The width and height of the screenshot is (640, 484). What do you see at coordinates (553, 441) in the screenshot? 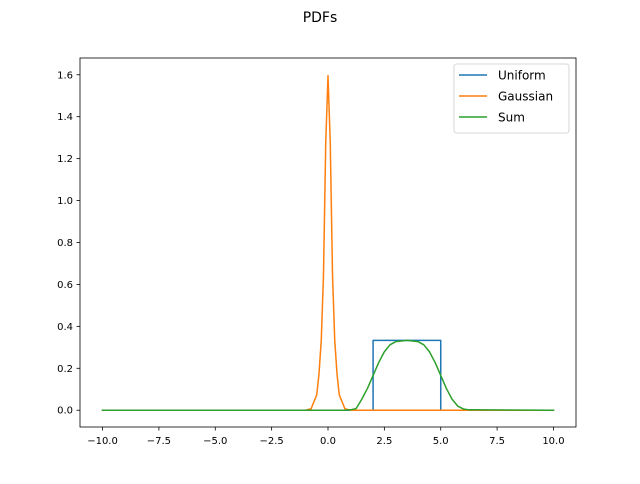
I see `x-tick-label: 10.0` at bounding box center [553, 441].